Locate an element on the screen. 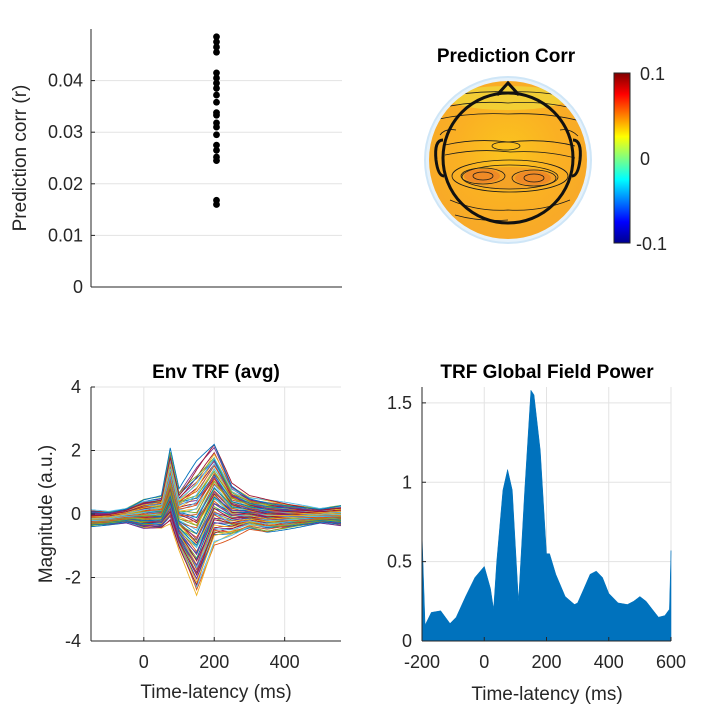  topoplot-contours is located at coordinates (508, 153).